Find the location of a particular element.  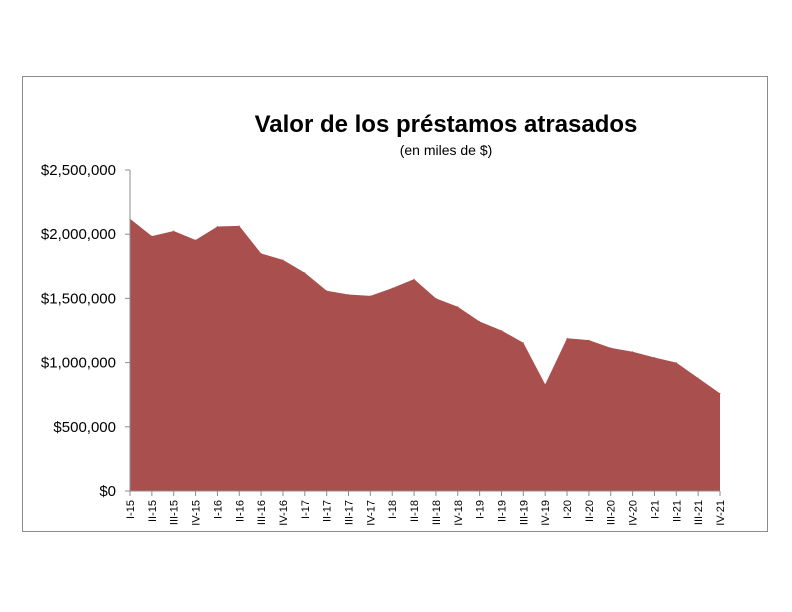

x-tick-label: IV-16 is located at coordinates (284, 513).